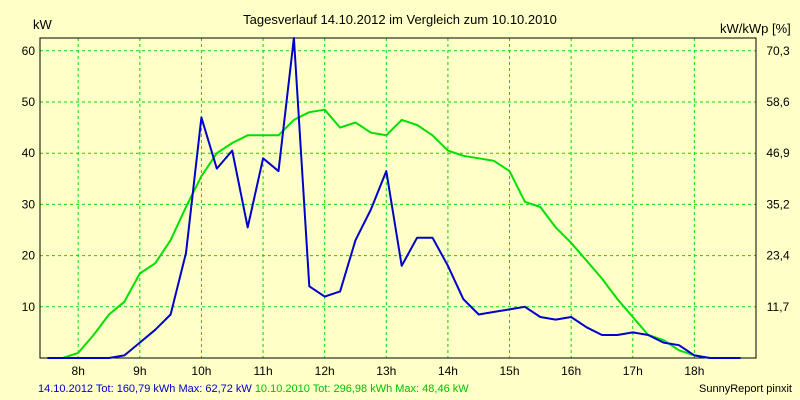 The image size is (800, 400). I want to click on x-tick-label: 11h, so click(262, 371).